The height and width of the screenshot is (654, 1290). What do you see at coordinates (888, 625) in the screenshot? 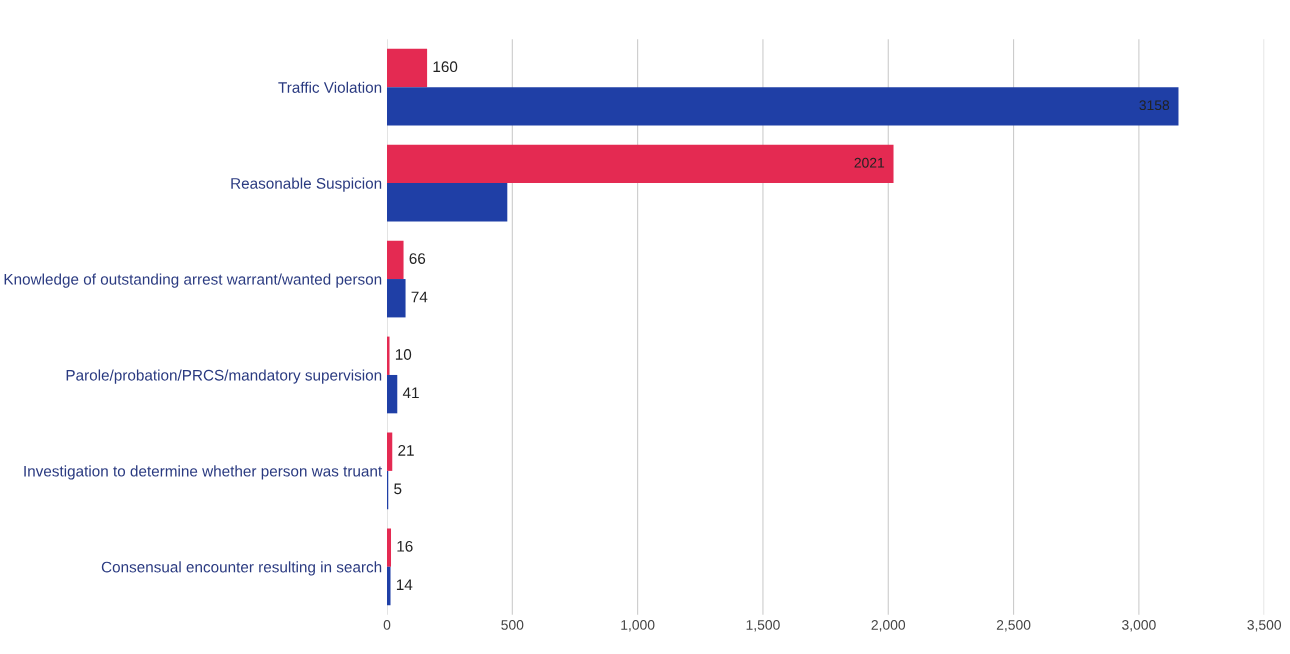
I see `x-tick-label: 2,000` at bounding box center [888, 625].